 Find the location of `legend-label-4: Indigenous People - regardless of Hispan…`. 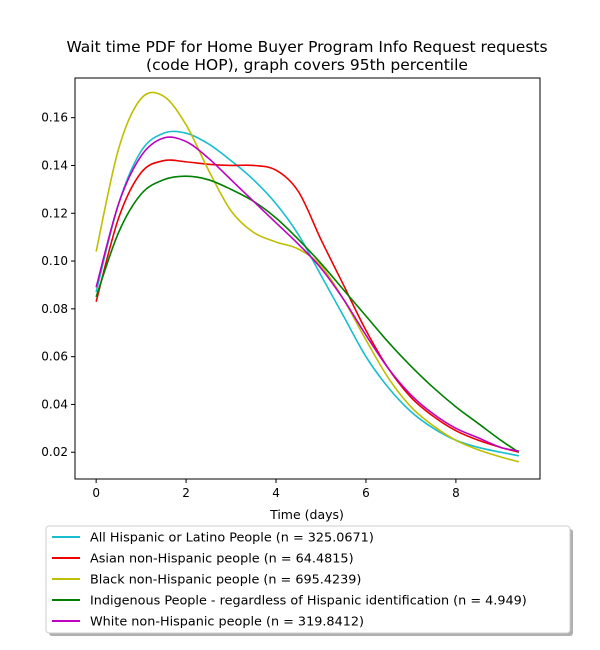

legend-label-4: Indigenous People - regardless of Hispan… is located at coordinates (308, 601).